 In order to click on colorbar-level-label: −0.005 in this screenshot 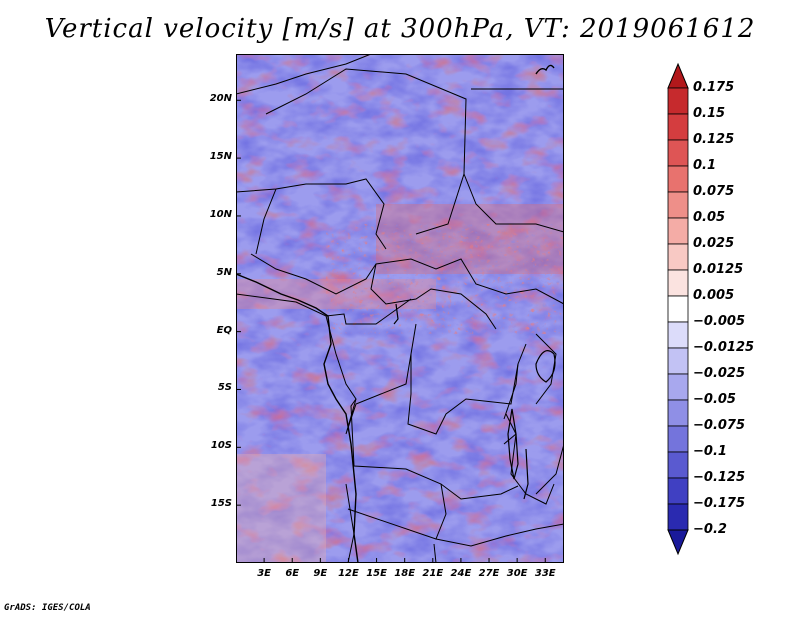, I will do `click(719, 321)`.